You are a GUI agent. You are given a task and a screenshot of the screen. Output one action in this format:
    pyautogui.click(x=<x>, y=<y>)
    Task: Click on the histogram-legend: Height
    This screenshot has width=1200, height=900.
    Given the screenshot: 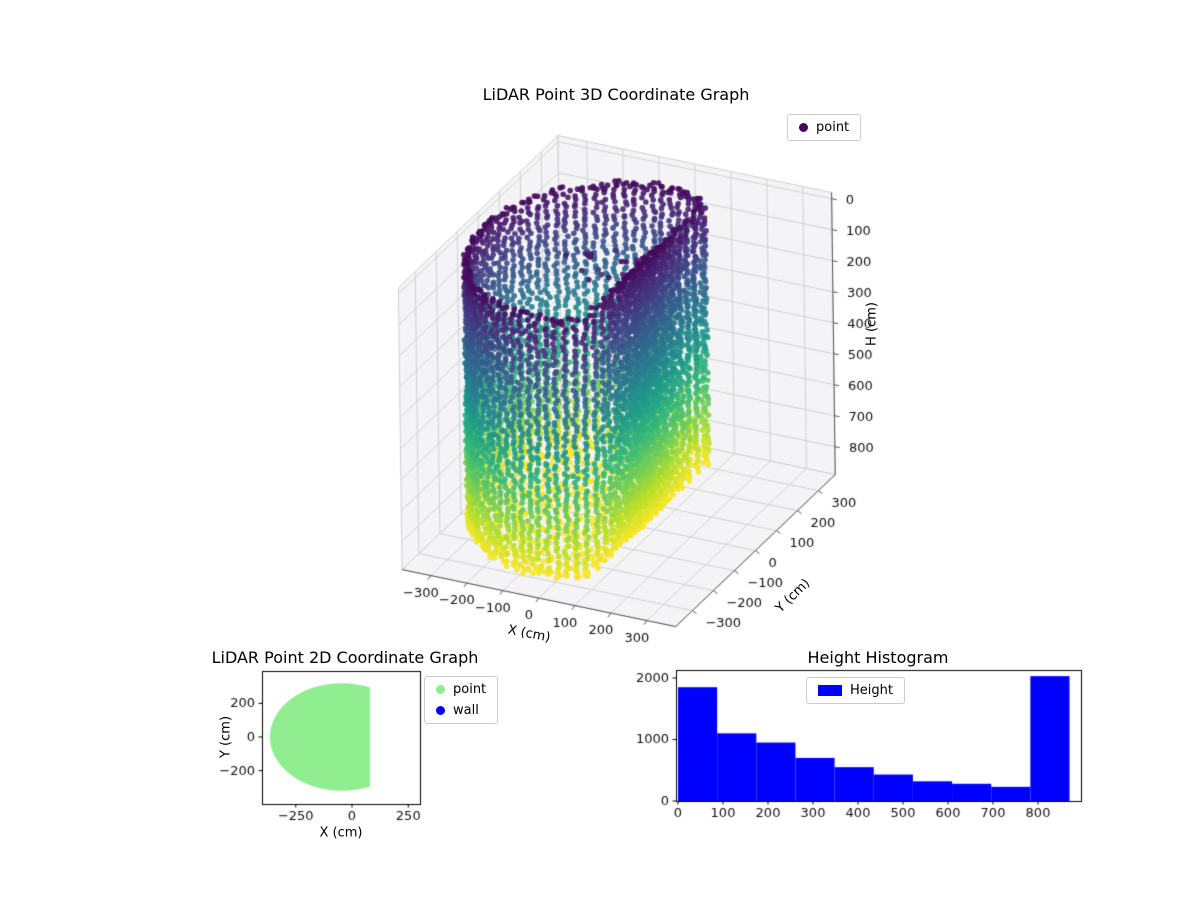 What is the action you would take?
    pyautogui.click(x=855, y=690)
    